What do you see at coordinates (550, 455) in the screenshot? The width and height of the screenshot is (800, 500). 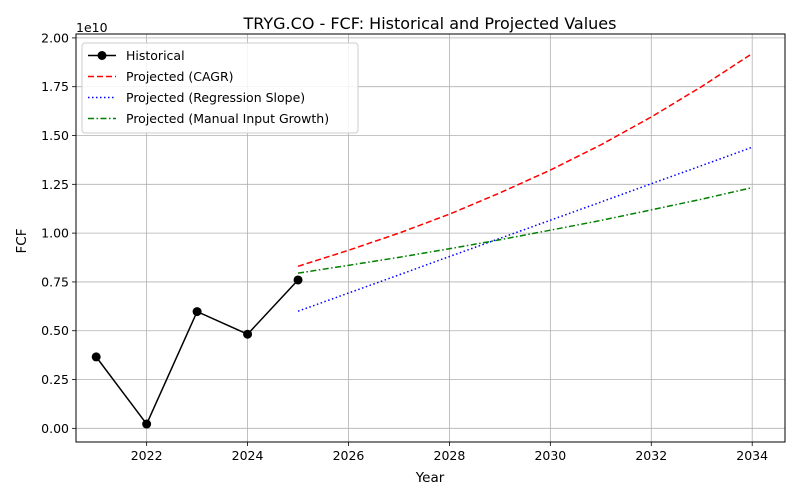 I see `x-tick-label: 2030` at bounding box center [550, 455].